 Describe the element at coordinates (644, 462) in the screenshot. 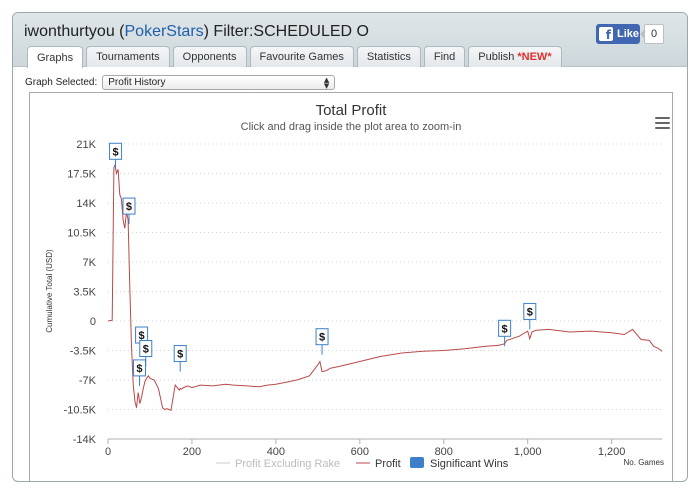

I see `x-axis-label: No. Games` at that location.